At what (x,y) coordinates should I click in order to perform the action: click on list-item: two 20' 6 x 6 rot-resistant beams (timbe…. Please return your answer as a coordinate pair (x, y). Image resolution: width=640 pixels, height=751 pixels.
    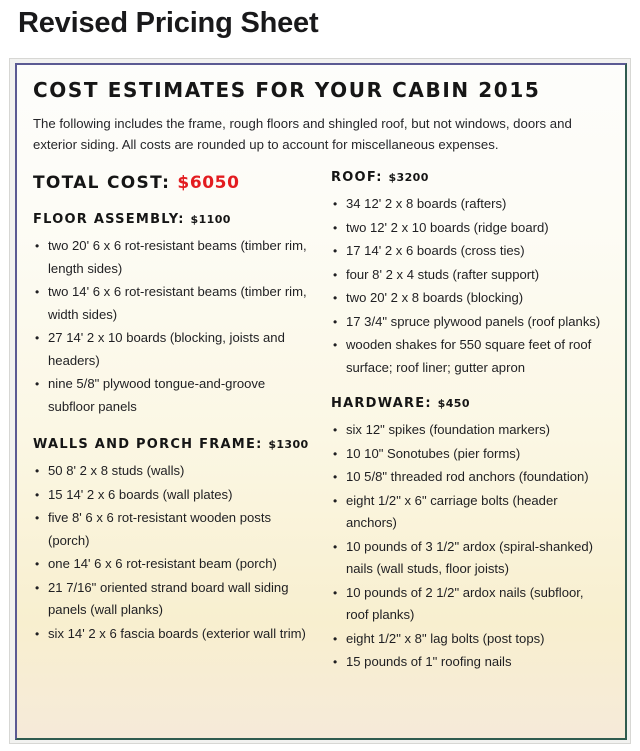
    Looking at the image, I should click on (173, 257).